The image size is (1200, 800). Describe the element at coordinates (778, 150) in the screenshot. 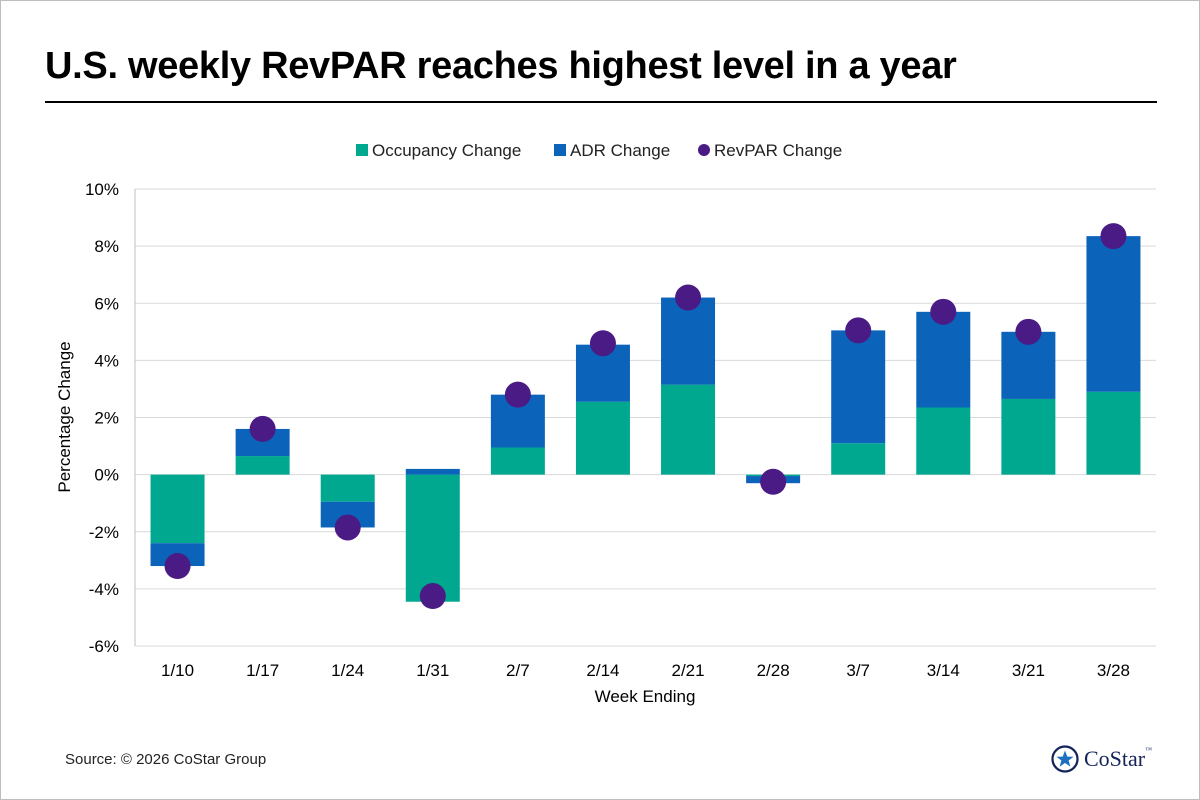

I see `legend-label: RevPAR Change` at that location.